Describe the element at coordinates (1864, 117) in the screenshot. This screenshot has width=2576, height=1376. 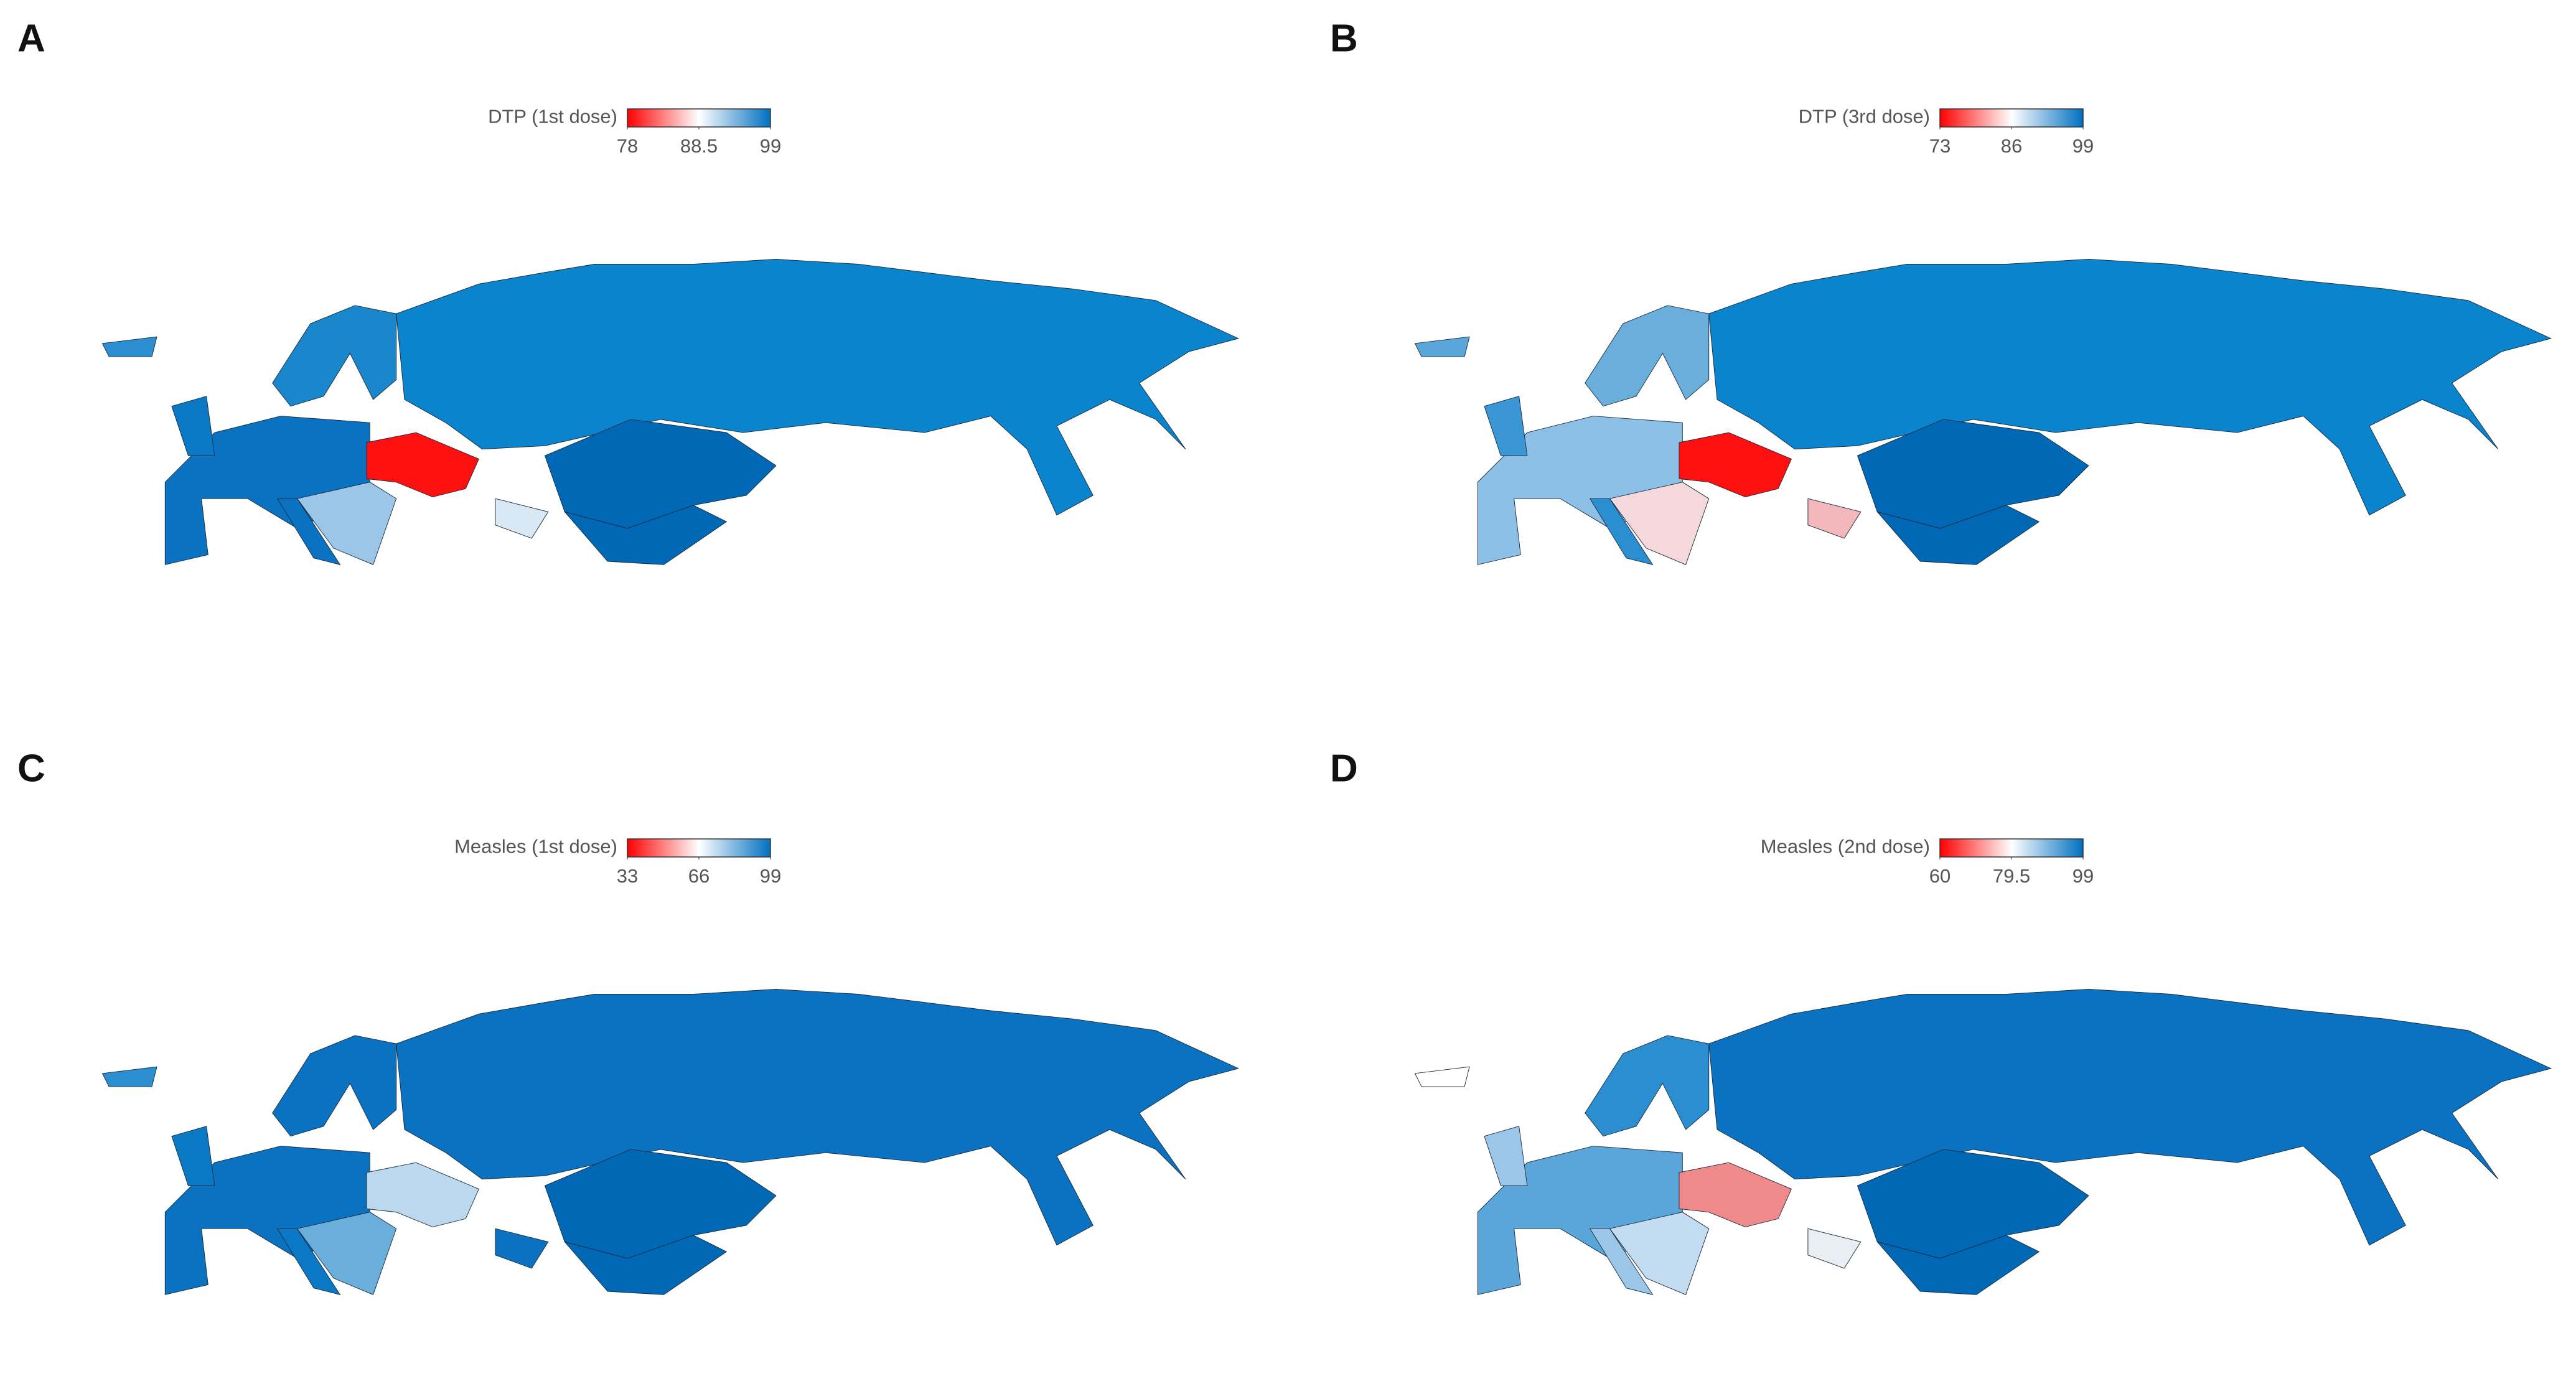
I see `legend-title: DTP (3rd dose)` at that location.